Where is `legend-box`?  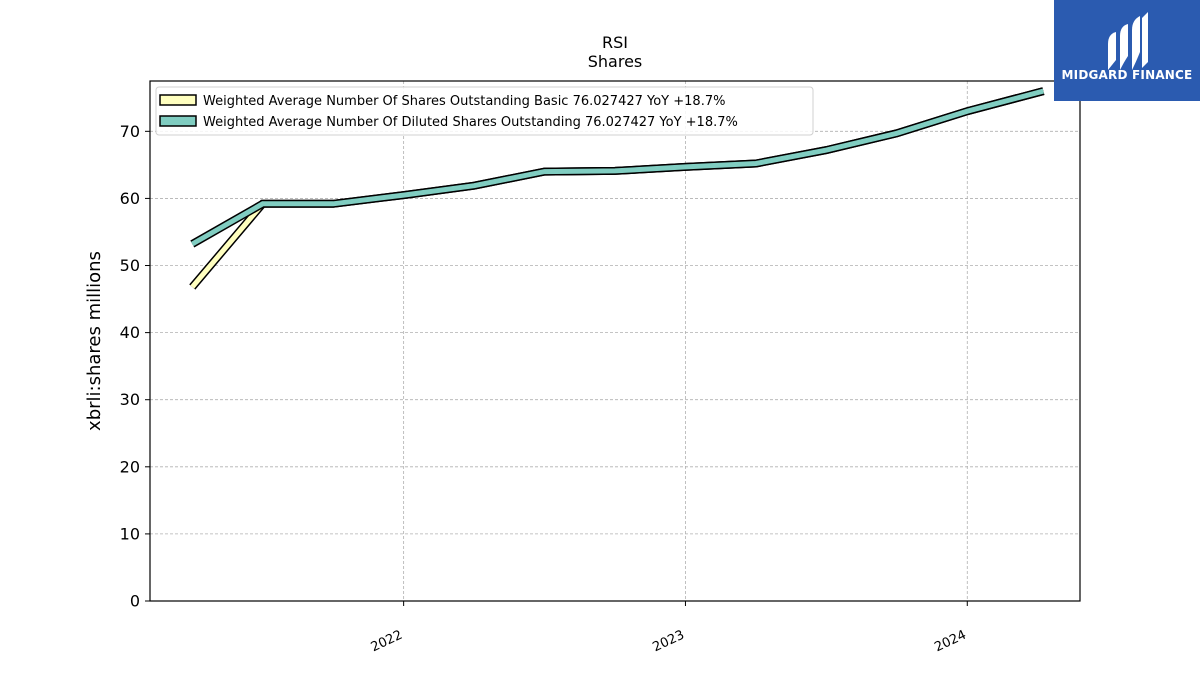 legend-box is located at coordinates (484, 111).